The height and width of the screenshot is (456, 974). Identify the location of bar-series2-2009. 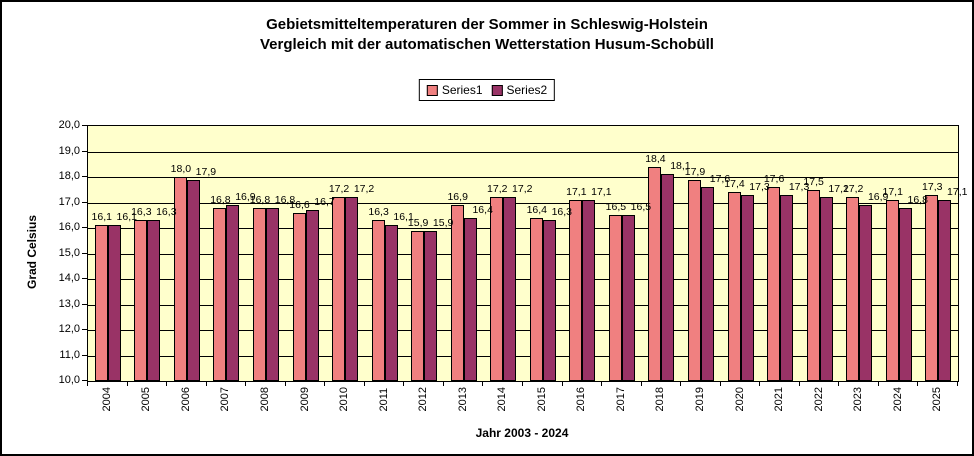
(312, 295).